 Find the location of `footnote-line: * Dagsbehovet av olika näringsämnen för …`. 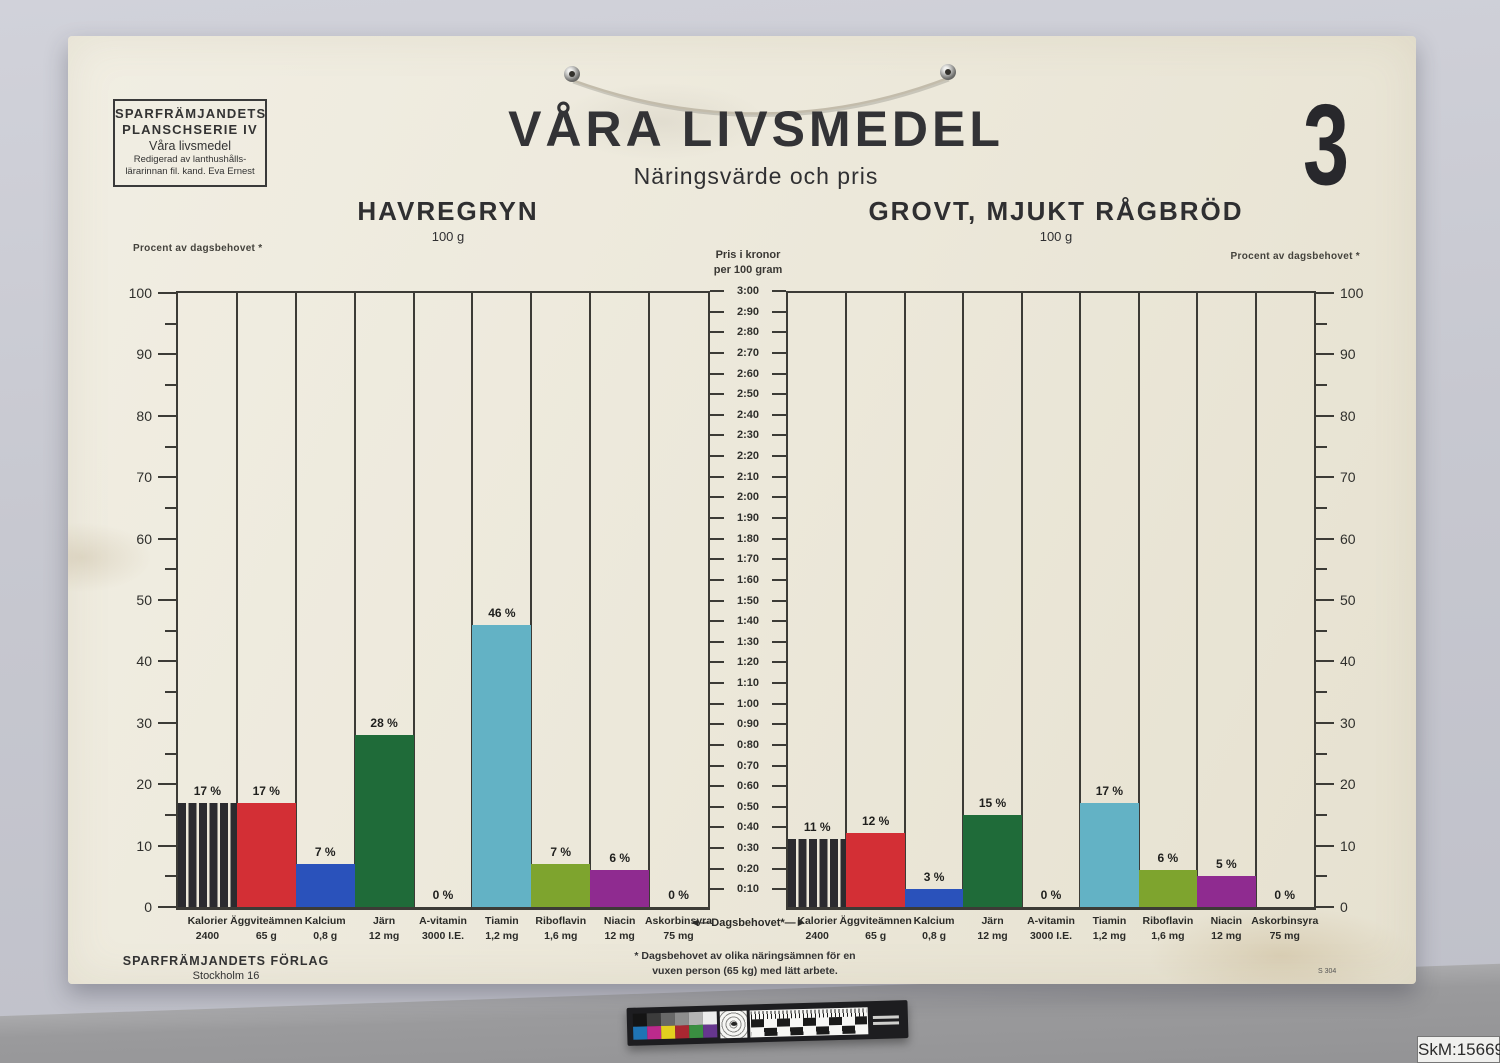

footnote-line: * Dagsbehovet av olika näringsämnen för … is located at coordinates (745, 956).